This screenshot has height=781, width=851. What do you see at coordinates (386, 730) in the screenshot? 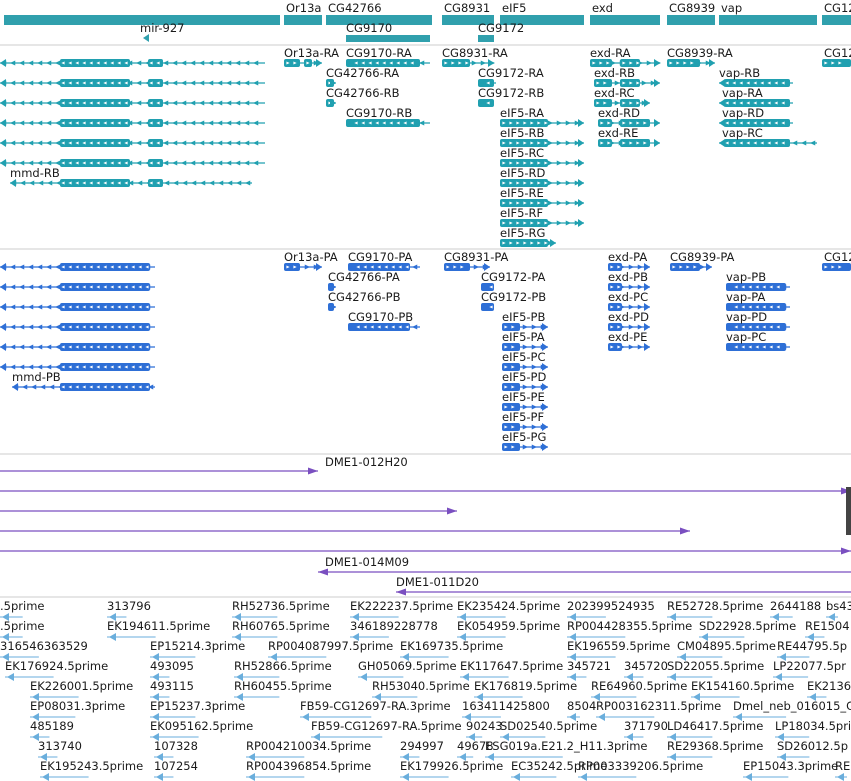
I see `est-feature: FB59-CG12697-RA.5prime` at bounding box center [386, 730].